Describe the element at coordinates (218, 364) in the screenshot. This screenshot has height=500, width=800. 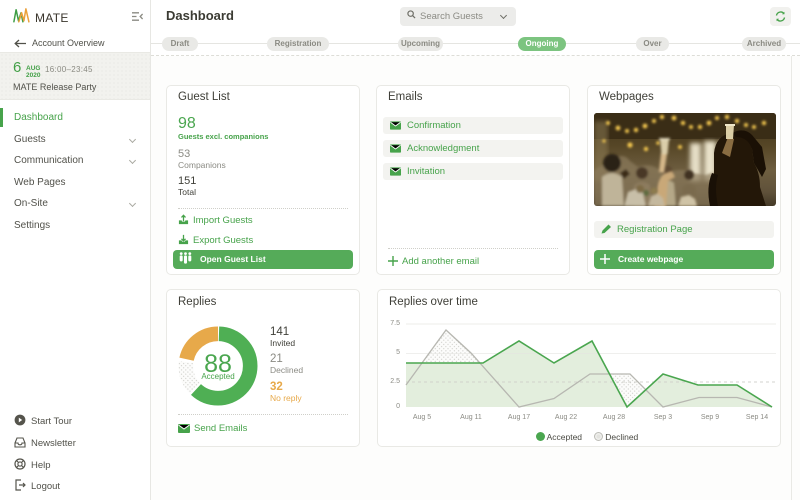
I see `svg-text: 88` at that location.